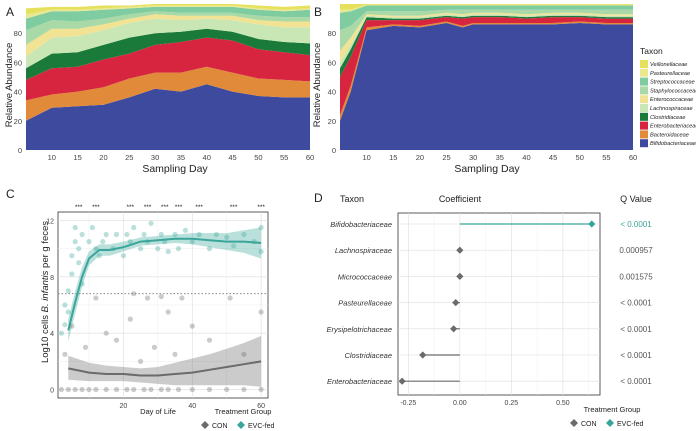 The width and height of the screenshot is (696, 431). I want to click on panel-c-significance-32: ***, so click(165, 207).